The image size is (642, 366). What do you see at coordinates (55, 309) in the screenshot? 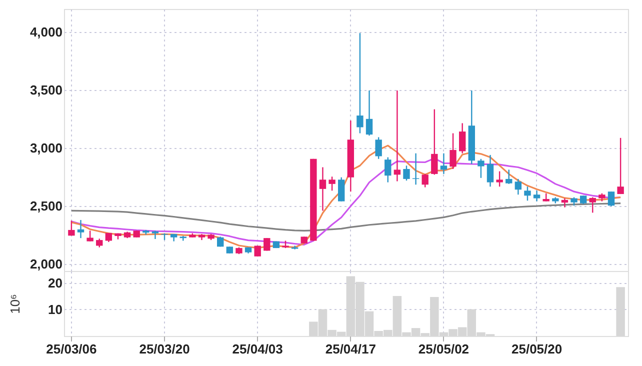
I see `y-tick-label: 10` at bounding box center [55, 309].